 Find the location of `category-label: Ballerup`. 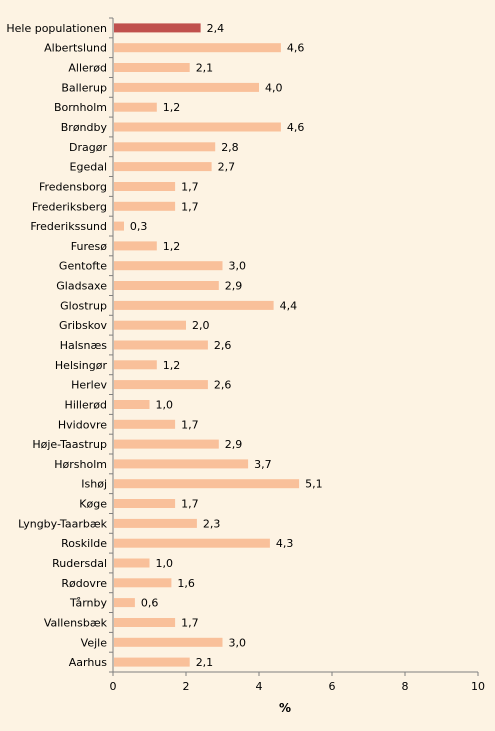

category-label: Ballerup is located at coordinates (84, 87).